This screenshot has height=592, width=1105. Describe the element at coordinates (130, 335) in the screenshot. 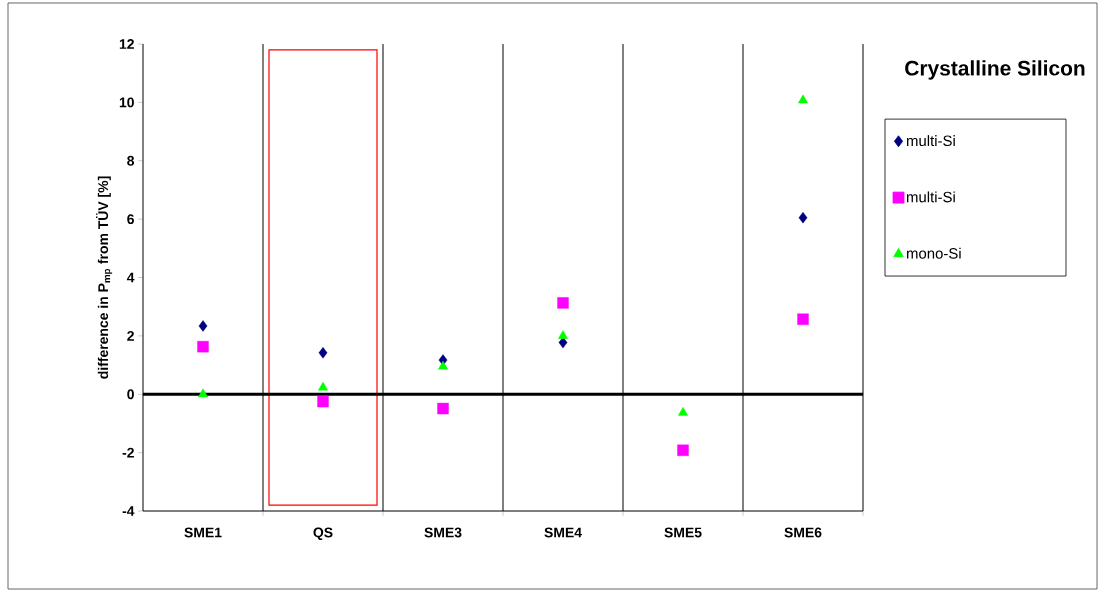

I see `y-tick-label: 2` at that location.